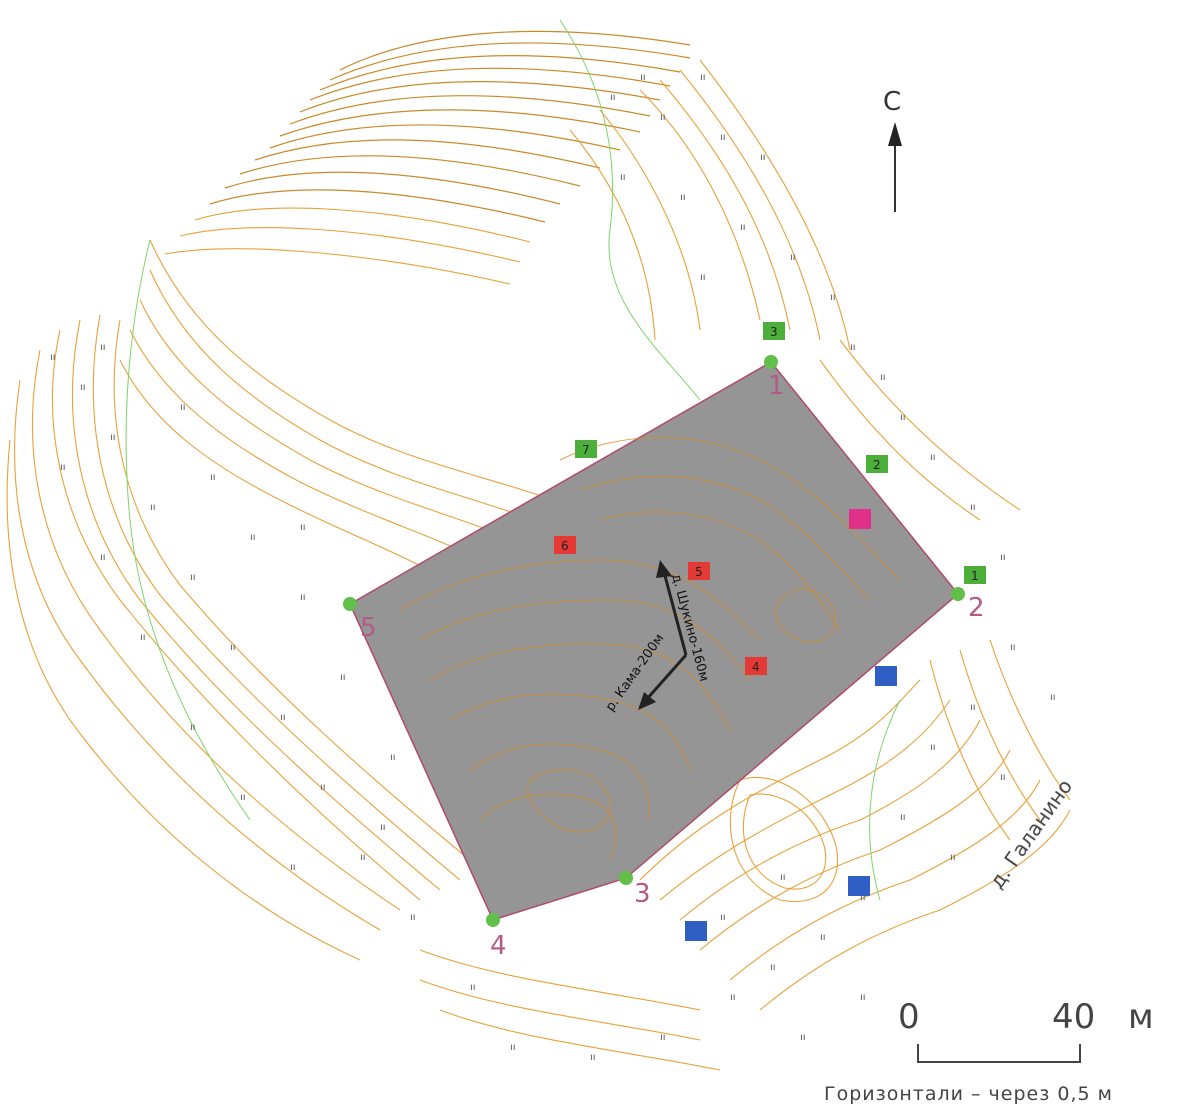 The image size is (1190, 1117). What do you see at coordinates (968, 1094) in the screenshot?
I see `contour-interval-note: Горизонтали – через 0,5 м` at bounding box center [968, 1094].